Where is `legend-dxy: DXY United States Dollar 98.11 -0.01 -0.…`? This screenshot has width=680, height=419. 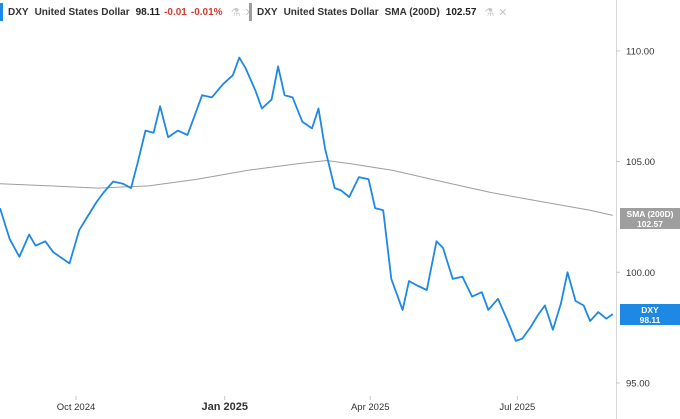 legend-dxy: DXY United States Dollar 98.11 -0.01 -0.… is located at coordinates (127, 12).